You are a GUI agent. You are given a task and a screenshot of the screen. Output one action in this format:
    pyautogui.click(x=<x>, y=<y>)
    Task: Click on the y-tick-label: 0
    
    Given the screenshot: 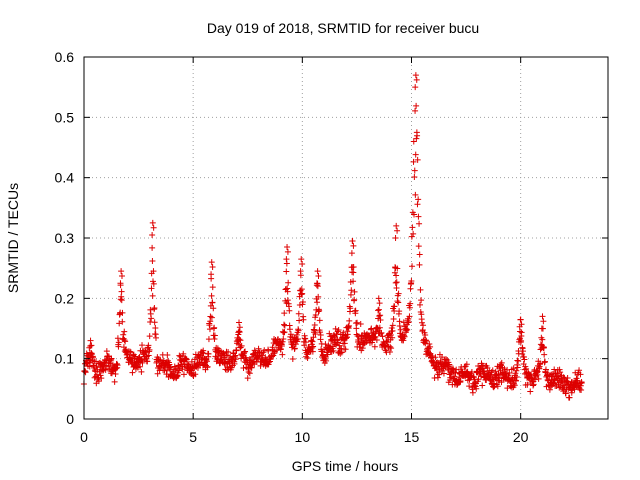 What is the action you would take?
    pyautogui.click(x=70, y=419)
    